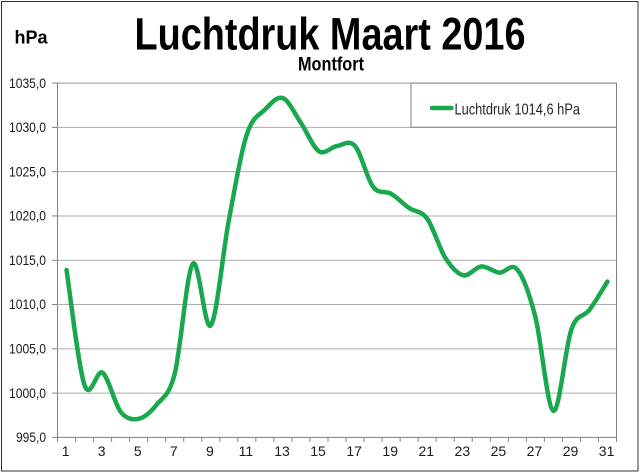  Describe the element at coordinates (246, 451) in the screenshot. I see `svg-text: 11` at that location.